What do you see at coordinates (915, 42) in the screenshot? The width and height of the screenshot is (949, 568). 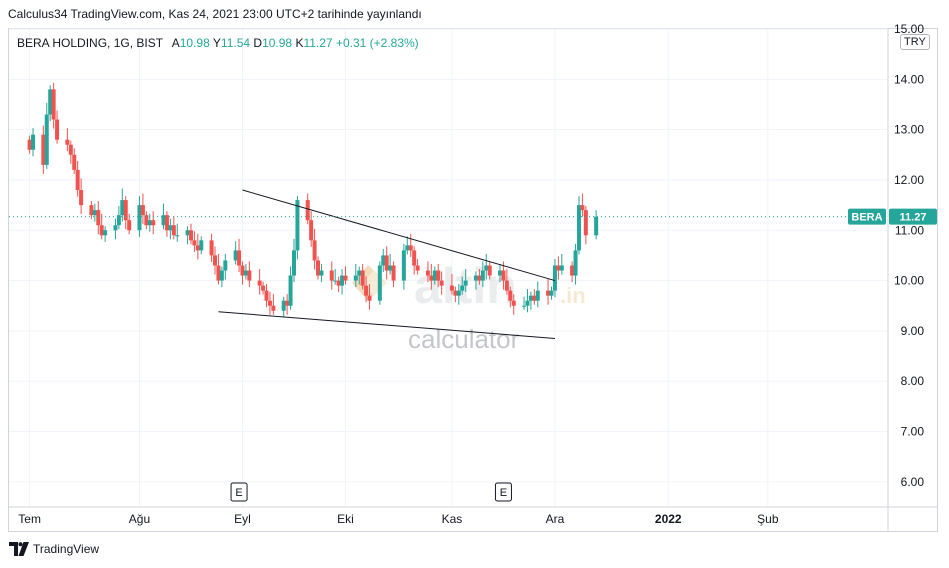 I see `currency-button: TRY` at bounding box center [915, 42].